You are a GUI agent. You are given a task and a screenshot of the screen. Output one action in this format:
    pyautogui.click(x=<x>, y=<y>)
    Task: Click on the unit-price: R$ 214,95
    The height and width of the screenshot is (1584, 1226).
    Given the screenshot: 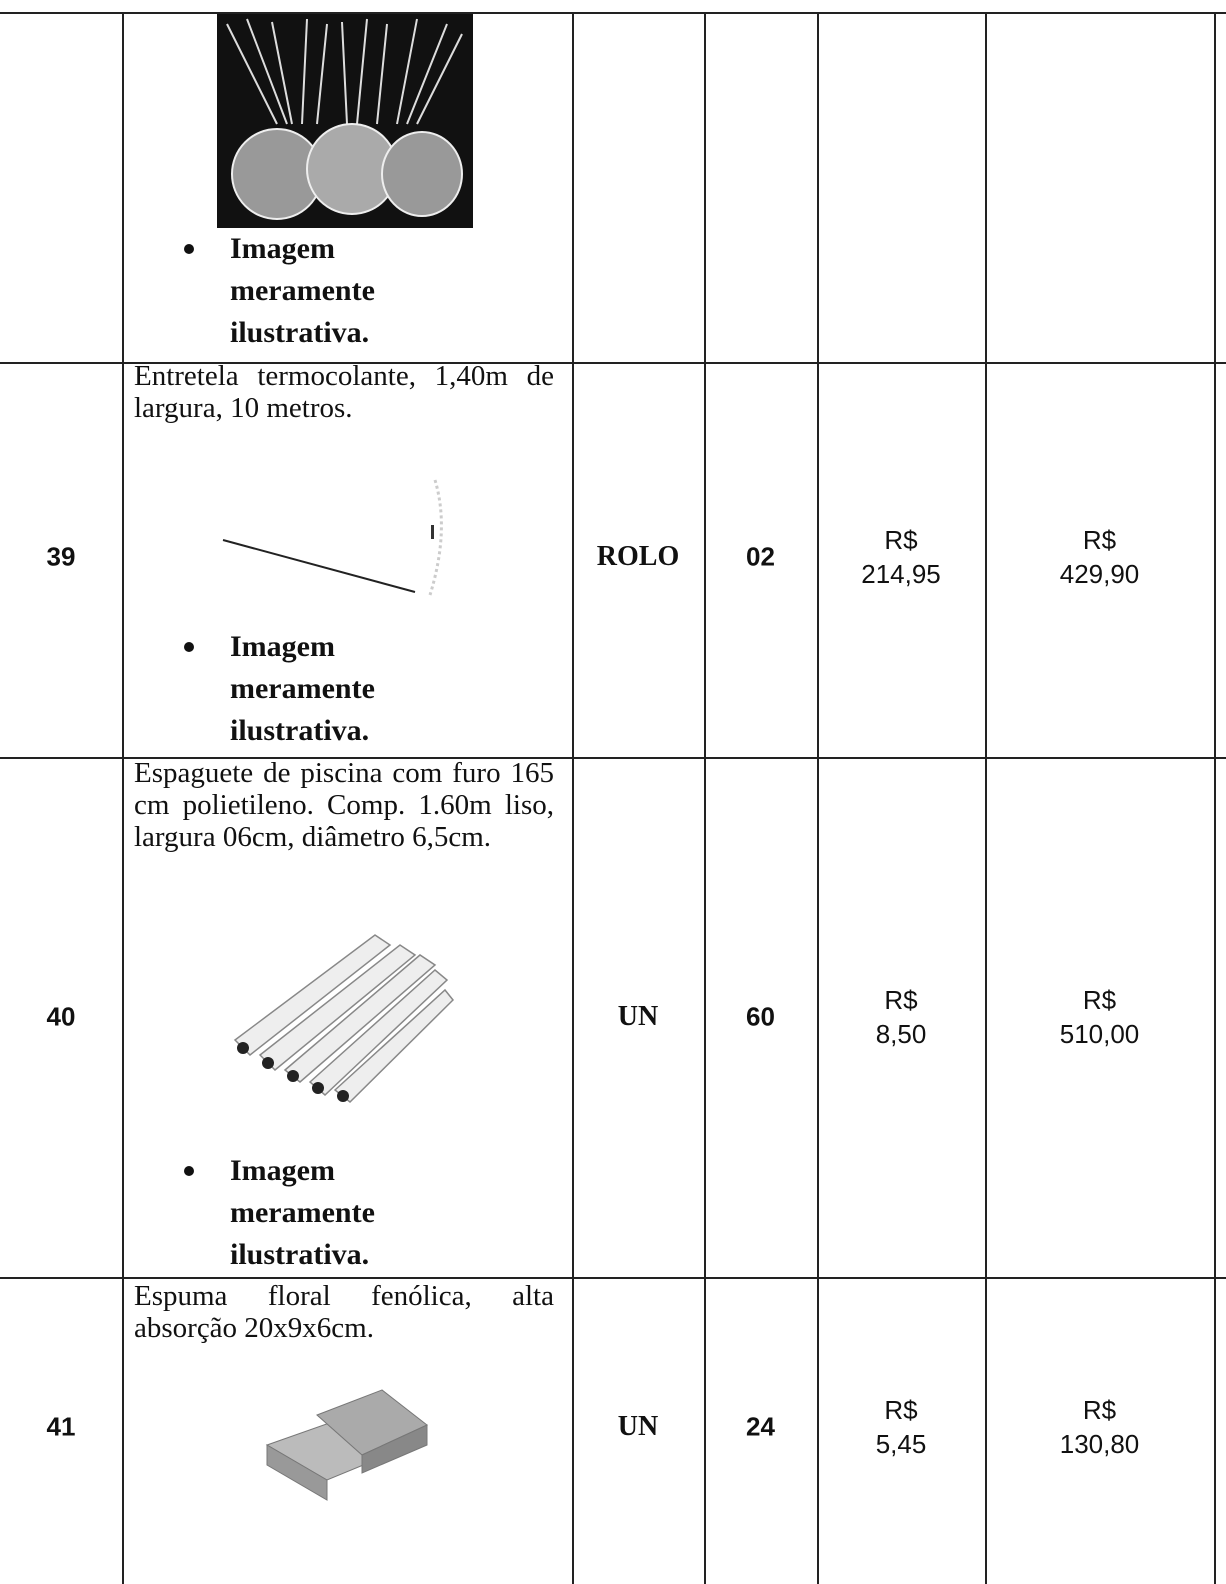 What is the action you would take?
    pyautogui.click(x=901, y=557)
    